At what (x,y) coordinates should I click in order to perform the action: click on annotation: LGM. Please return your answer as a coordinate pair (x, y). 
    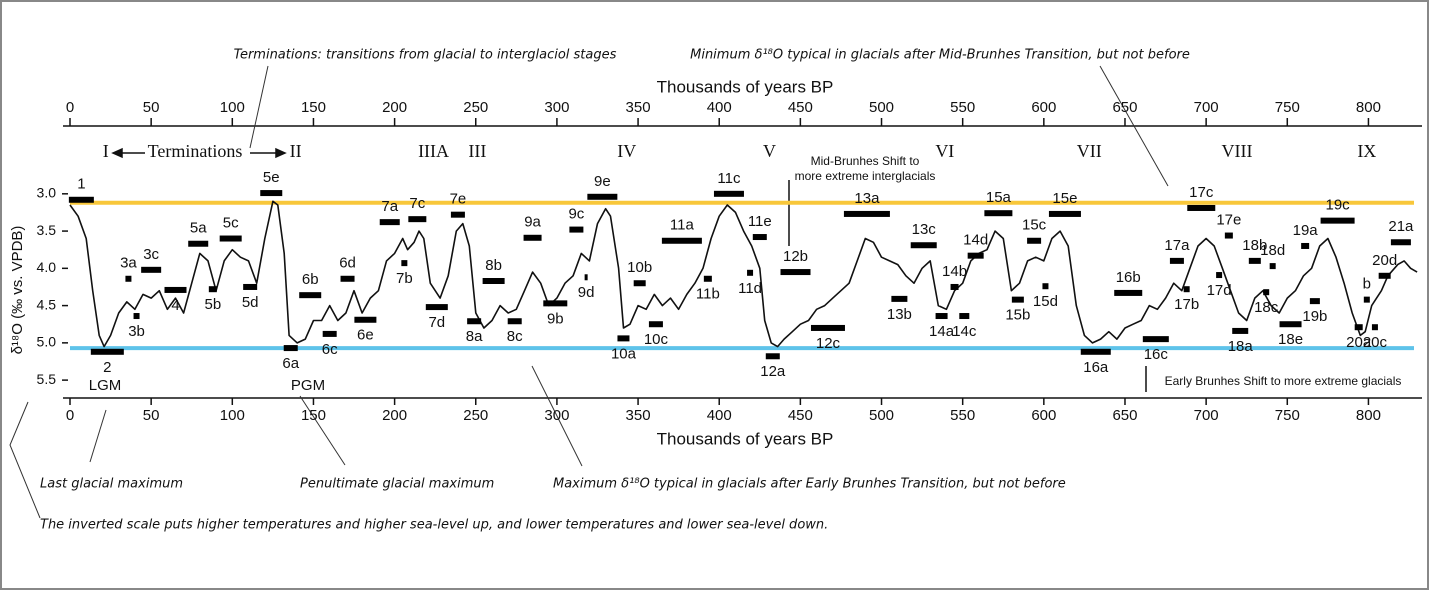
    Looking at the image, I should click on (105, 385).